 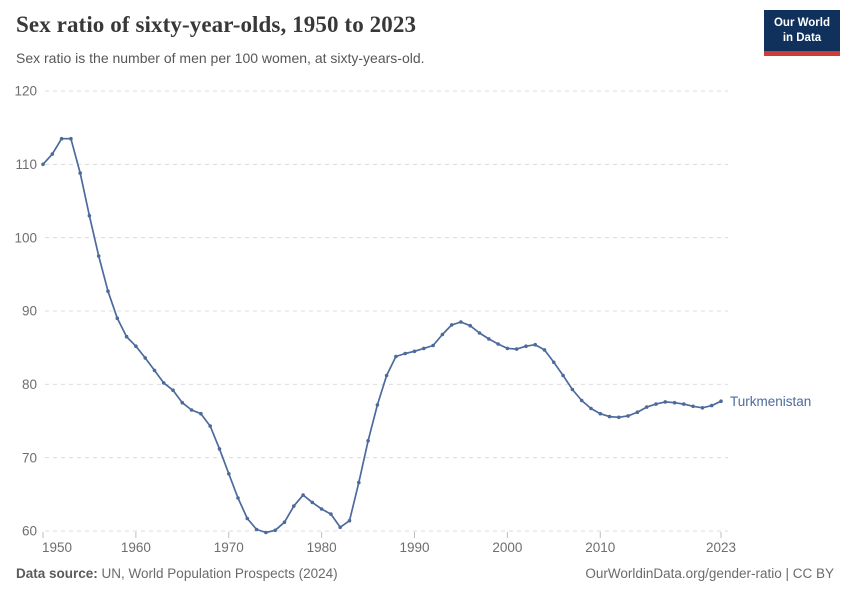 I want to click on footer-rights-link: OurWorldinData.org/gender-ratio | CC BY, so click(x=709, y=573).